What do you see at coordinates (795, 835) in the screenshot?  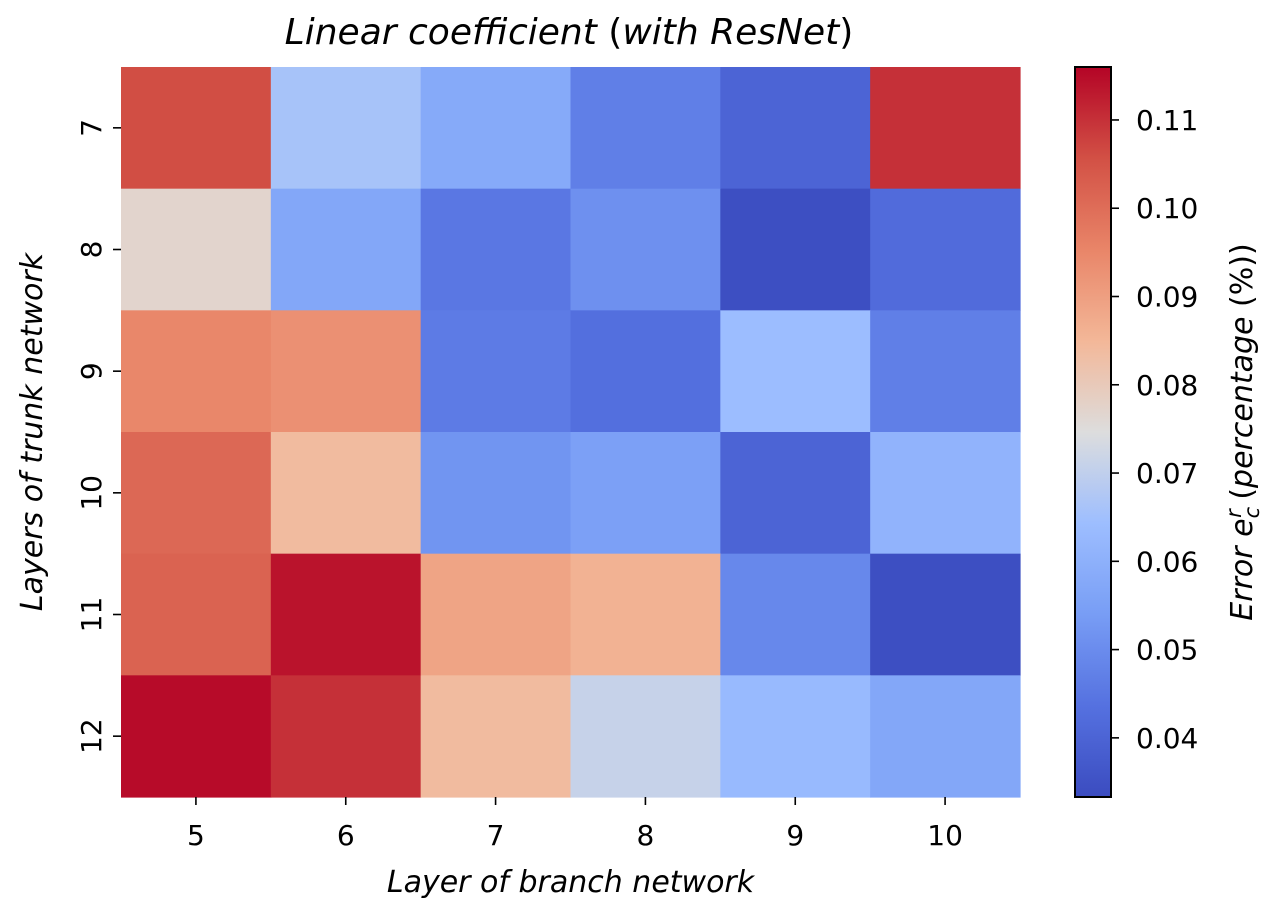 I see `x-tick-label: 9` at bounding box center [795, 835].